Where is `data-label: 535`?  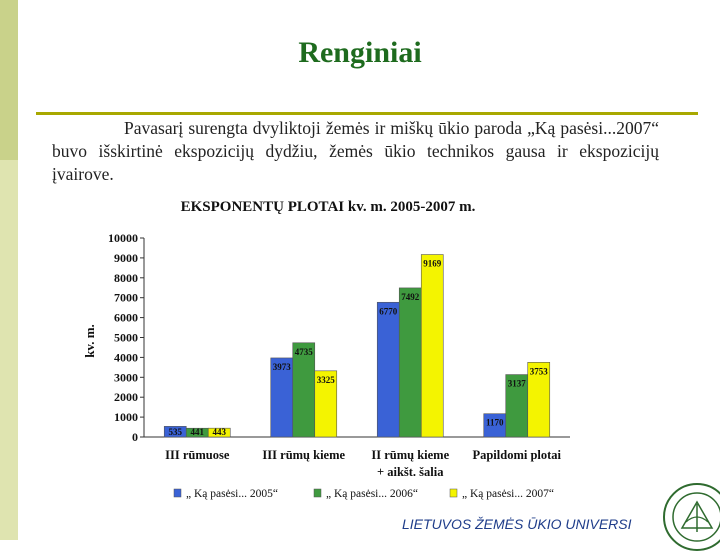 data-label: 535 is located at coordinates (176, 432).